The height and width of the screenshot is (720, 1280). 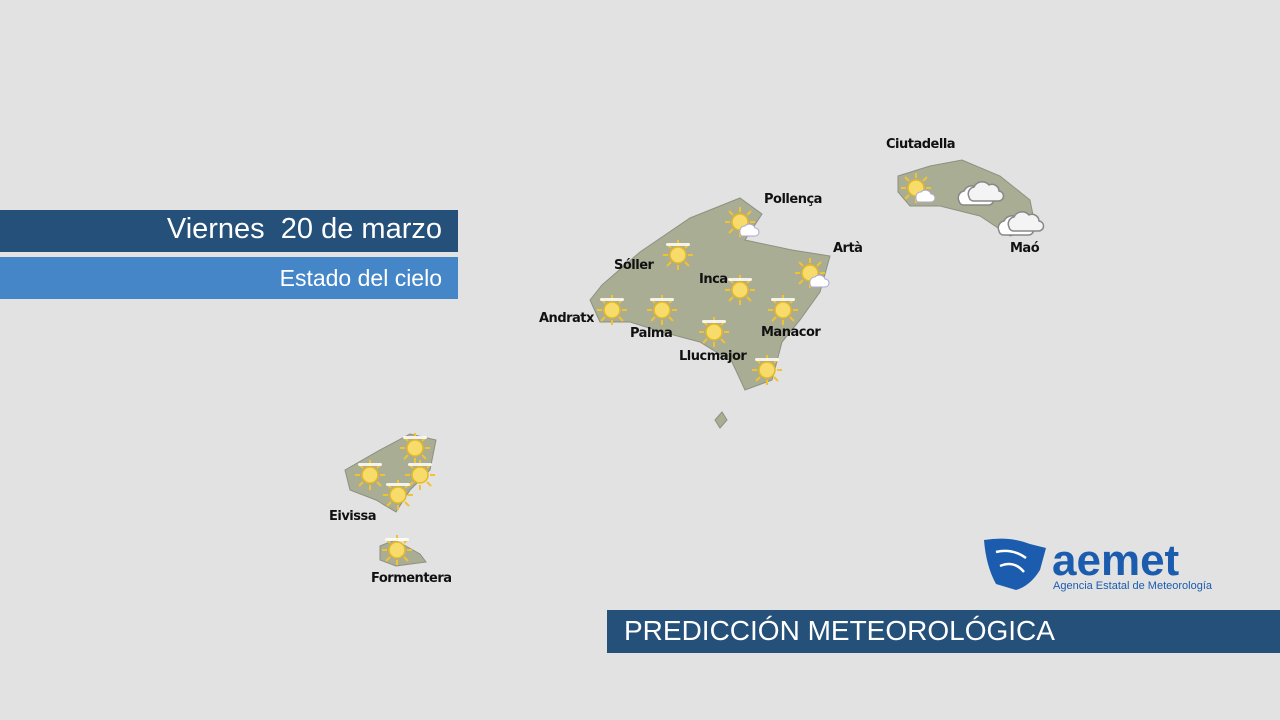 What do you see at coordinates (1025, 248) in the screenshot?
I see `place-label: Maó` at bounding box center [1025, 248].